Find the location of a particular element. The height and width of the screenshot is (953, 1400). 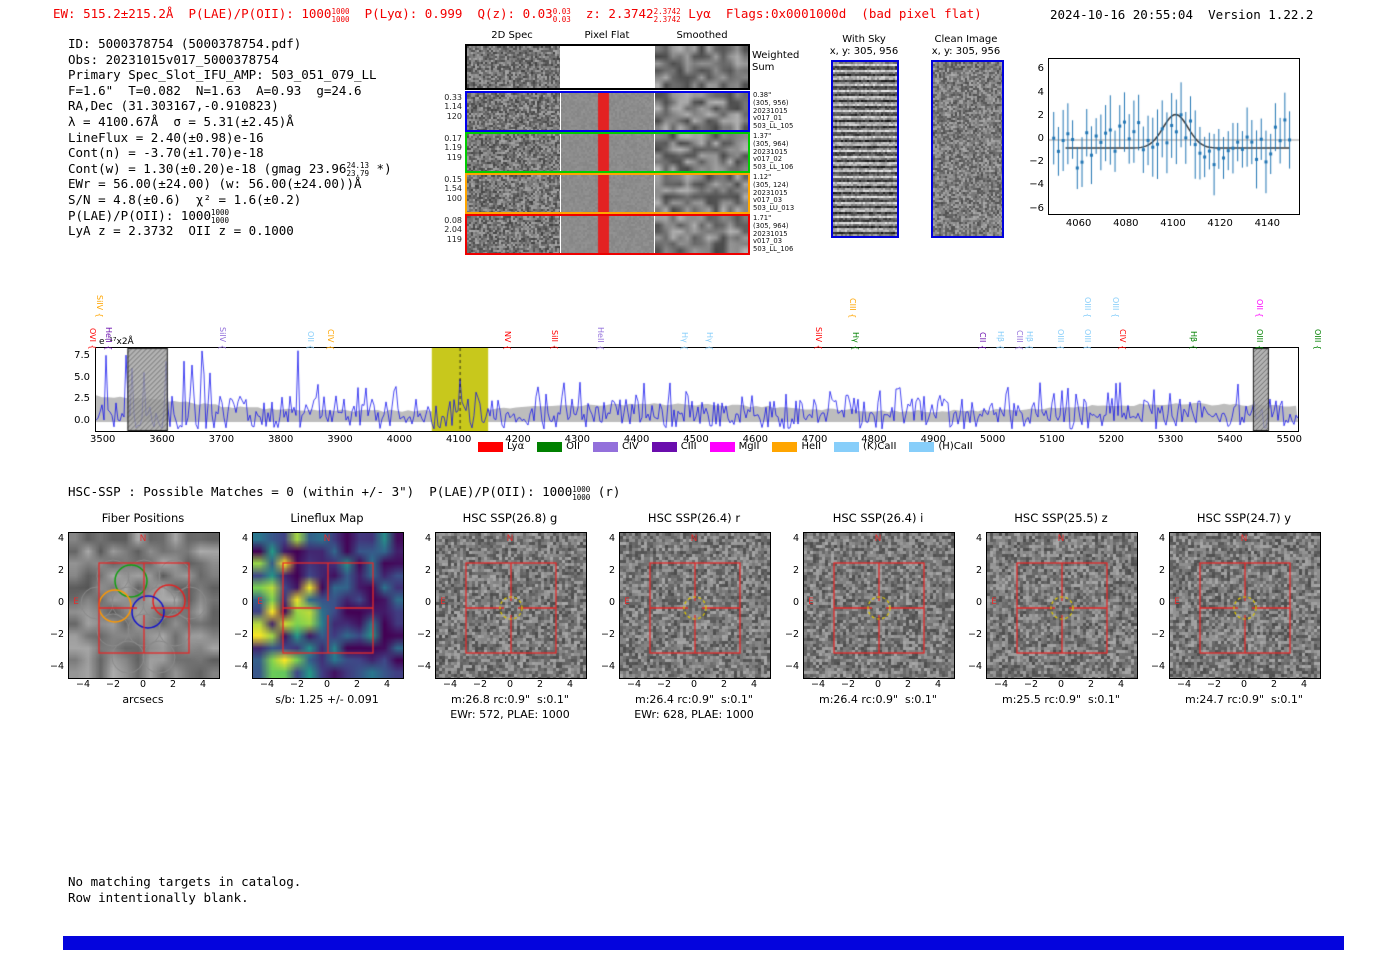

footer-line-1: No matching targets in catalog. is located at coordinates (185, 881).